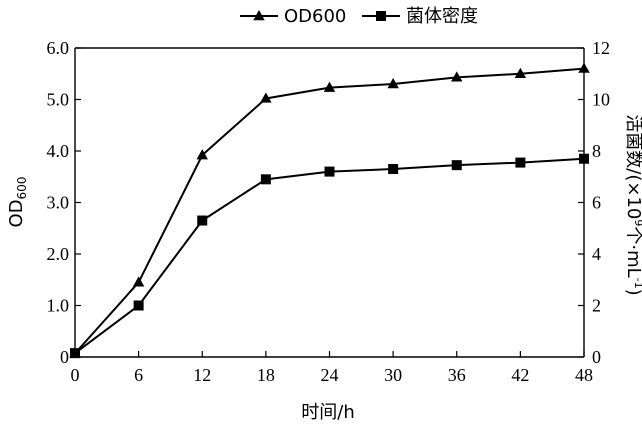 The image size is (642, 425). Describe the element at coordinates (637, 222) in the screenshot. I see `y-axis-right-title-sup: 9` at that location.